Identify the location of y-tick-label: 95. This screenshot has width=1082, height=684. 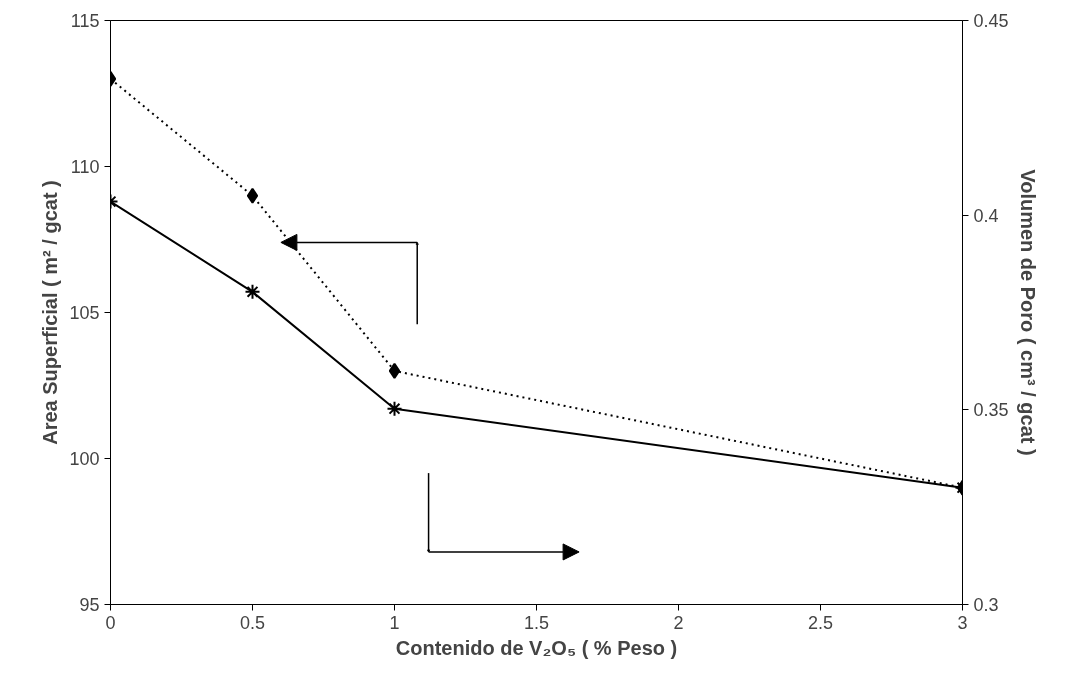
(89, 605).